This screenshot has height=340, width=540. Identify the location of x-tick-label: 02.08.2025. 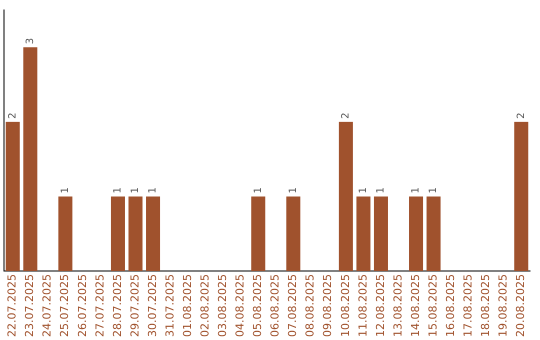
(205, 306).